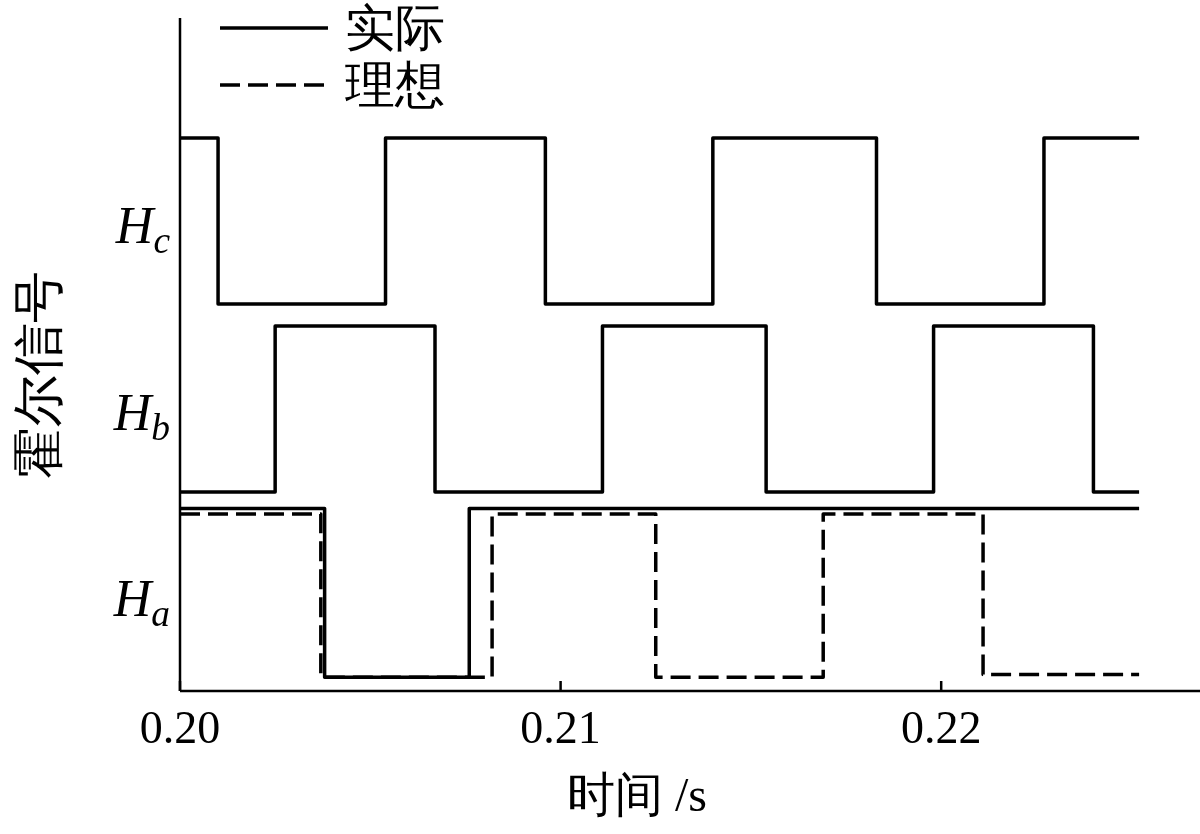 The width and height of the screenshot is (1200, 834). What do you see at coordinates (141, 415) in the screenshot?
I see `text: H$_{b}$` at bounding box center [141, 415].